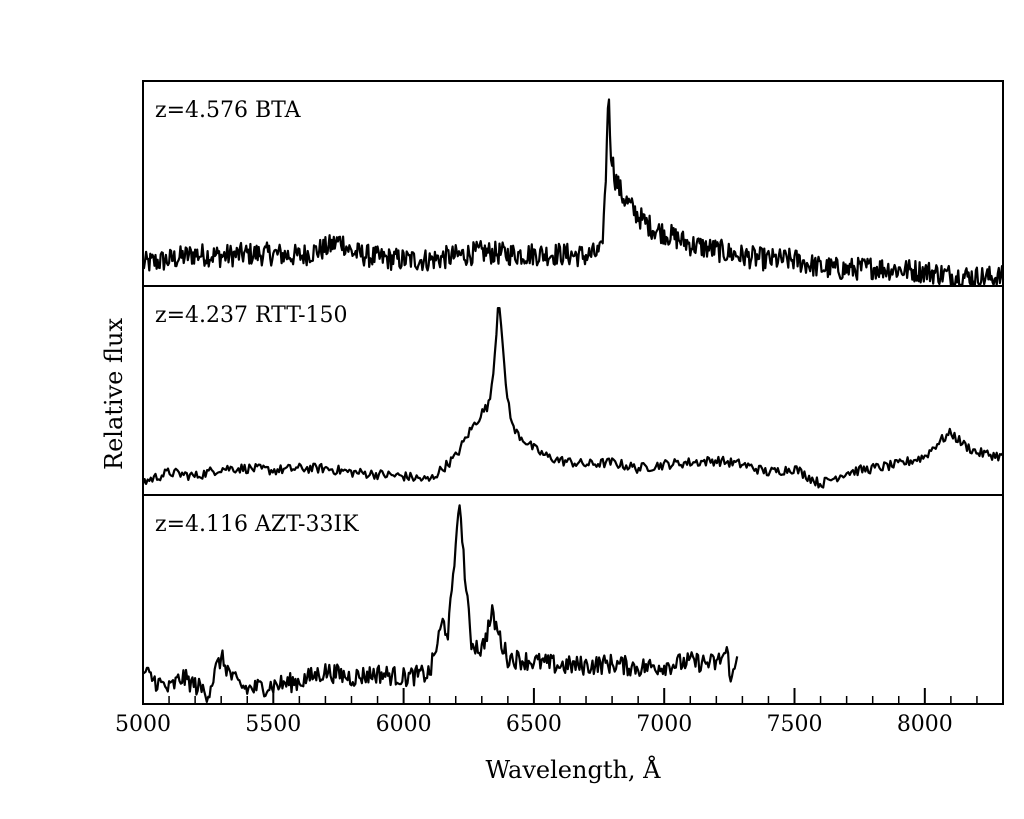 The image size is (1024, 819). I want to click on x-tick-label: 6000, so click(404, 724).